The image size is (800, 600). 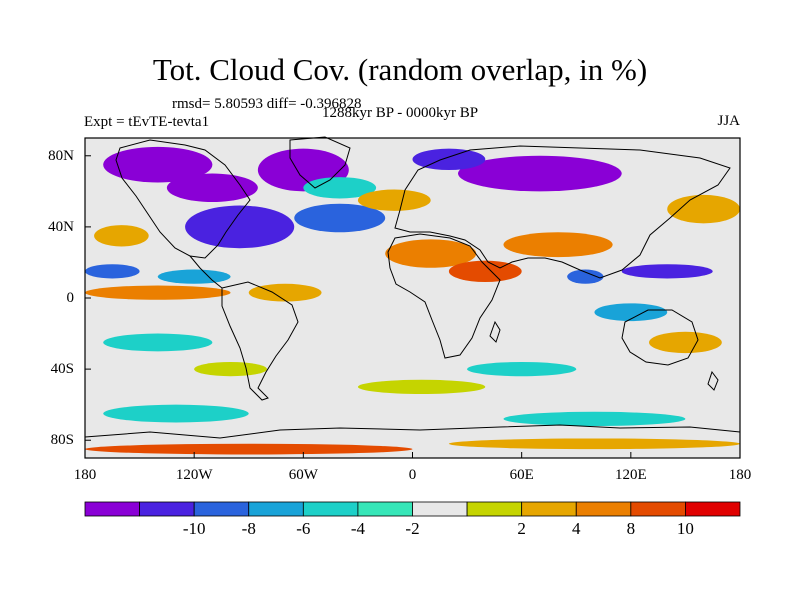 What do you see at coordinates (400, 69) in the screenshot?
I see `map-title: Tot. Cloud Cov. (random overlap, in %)` at bounding box center [400, 69].